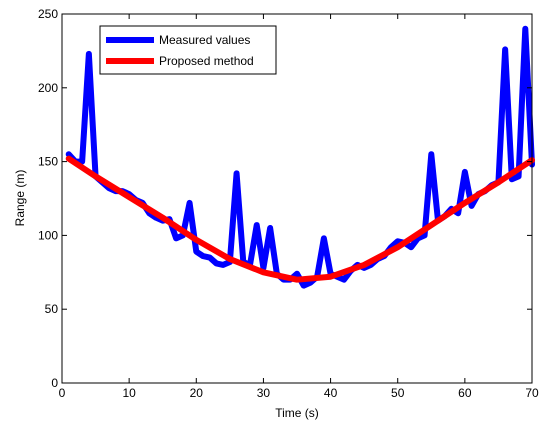 The image size is (548, 421). Describe the element at coordinates (62, 393) in the screenshot. I see `x-tick-label: 0` at that location.